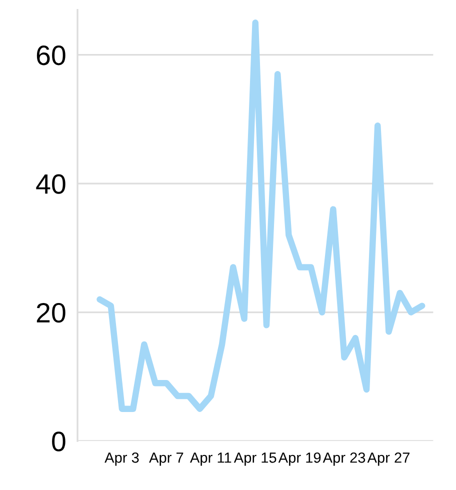 Image resolution: width=456 pixels, height=490 pixels. What do you see at coordinates (344, 459) in the screenshot?
I see `x-tick-label: Apr 23` at bounding box center [344, 459].